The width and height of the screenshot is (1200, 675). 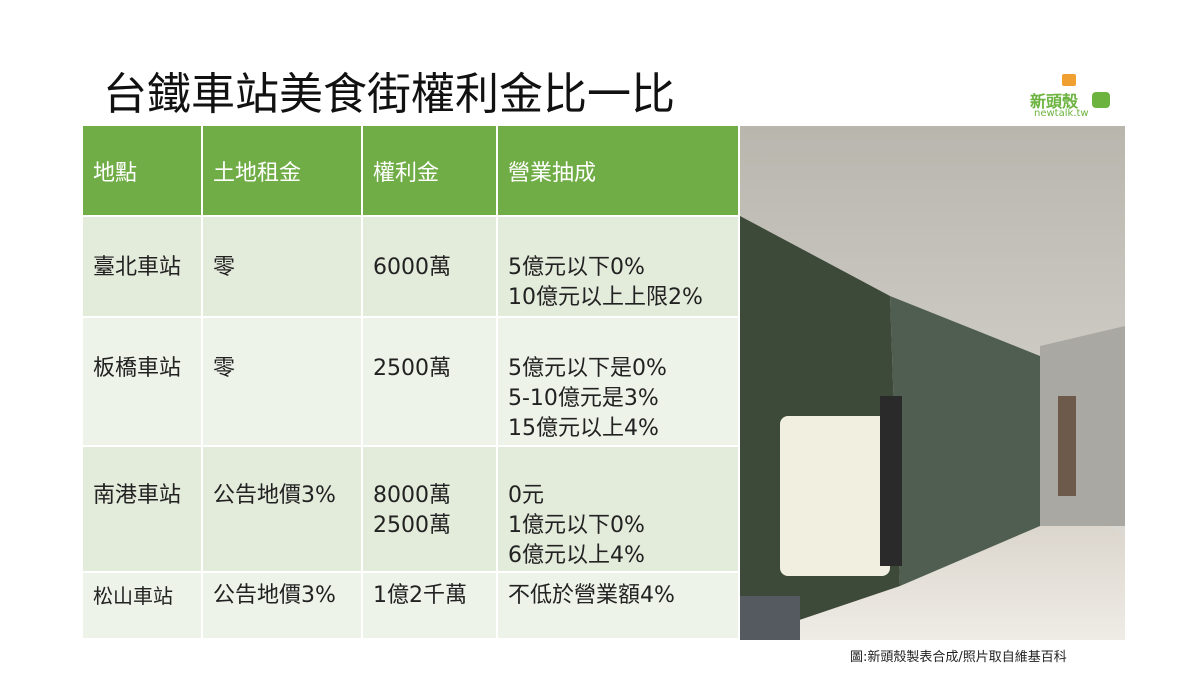 I want to click on table-cell: 0元 1億元以下0% 6億元以上4%, so click(x=619, y=510).